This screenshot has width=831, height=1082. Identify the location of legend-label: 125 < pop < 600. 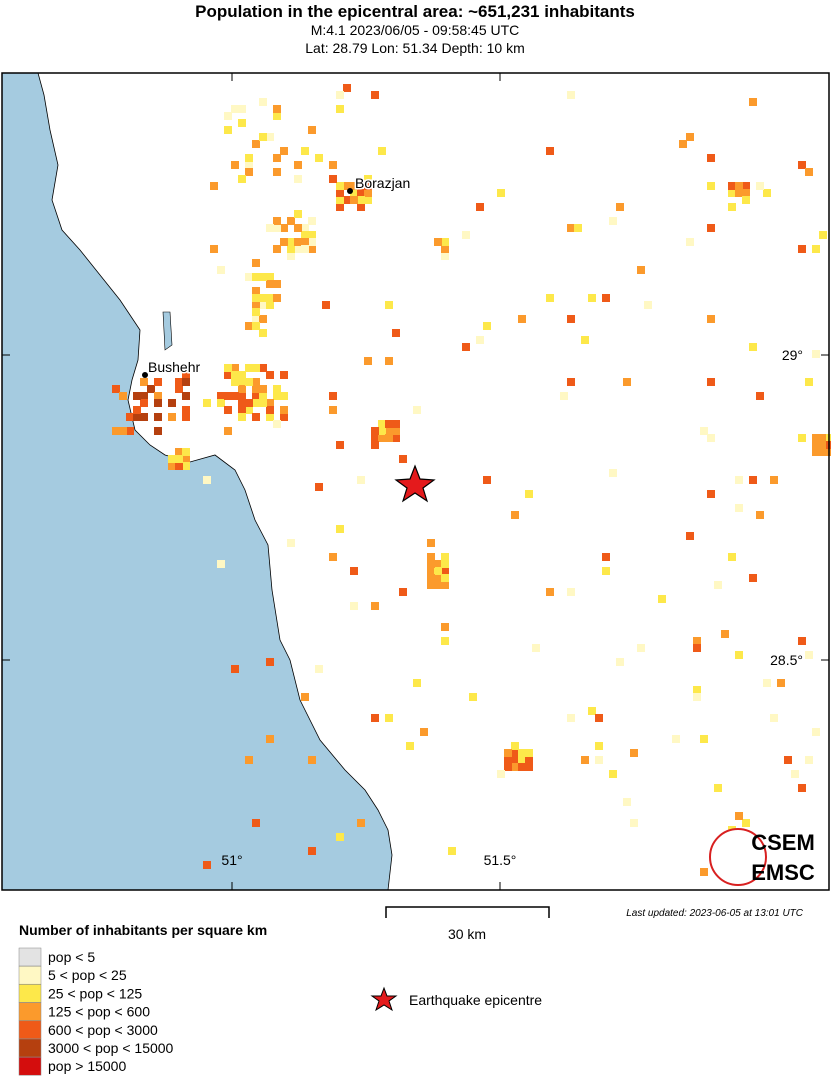
(99, 1012).